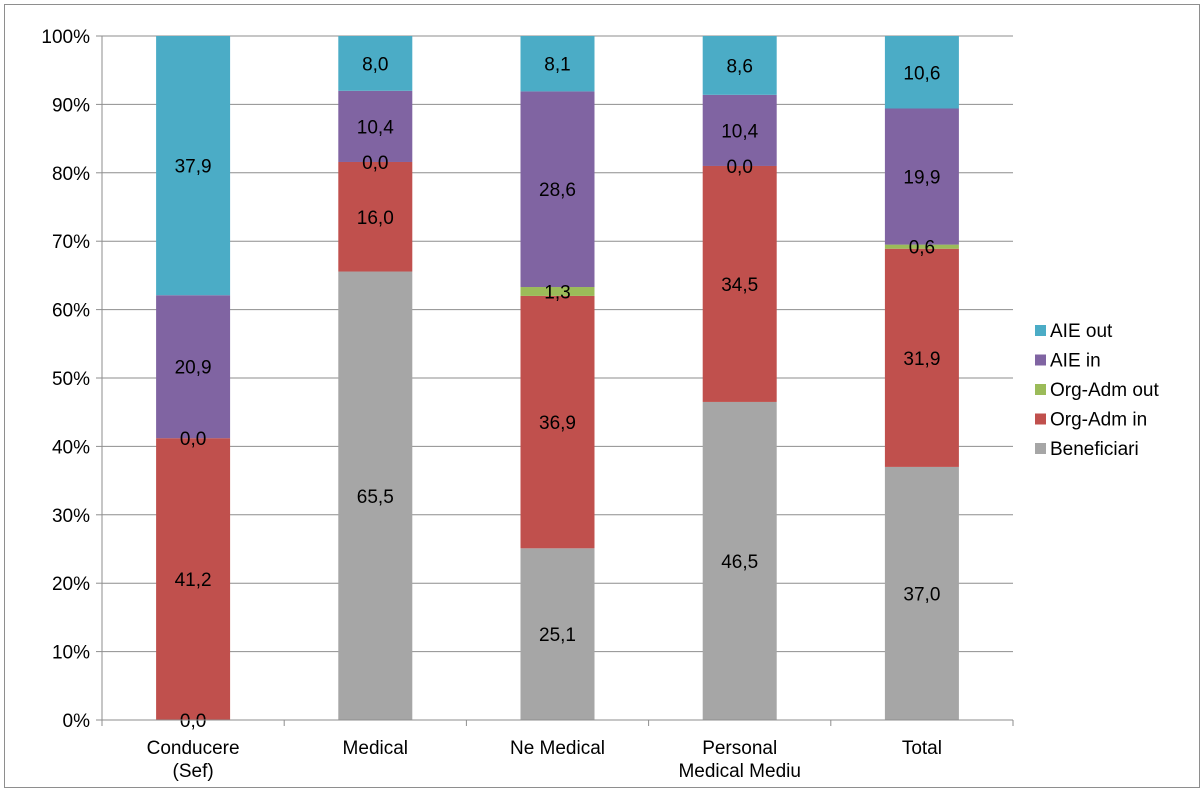  Describe the element at coordinates (739, 748) in the screenshot. I see `x-tick-label: Personal` at that location.